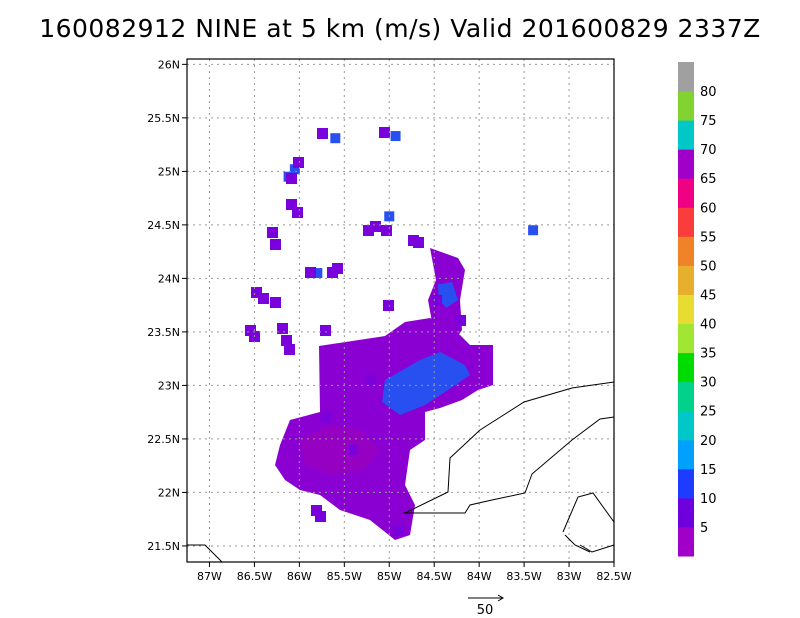  I want to click on colorbar-label: 60, so click(708, 208).